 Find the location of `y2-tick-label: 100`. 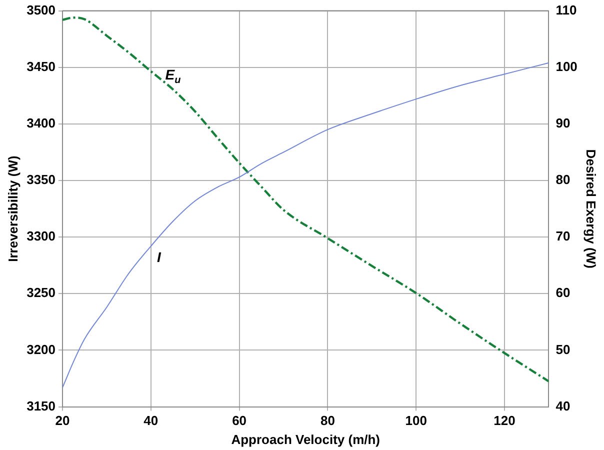

y2-tick-label: 100 is located at coordinates (567, 66).